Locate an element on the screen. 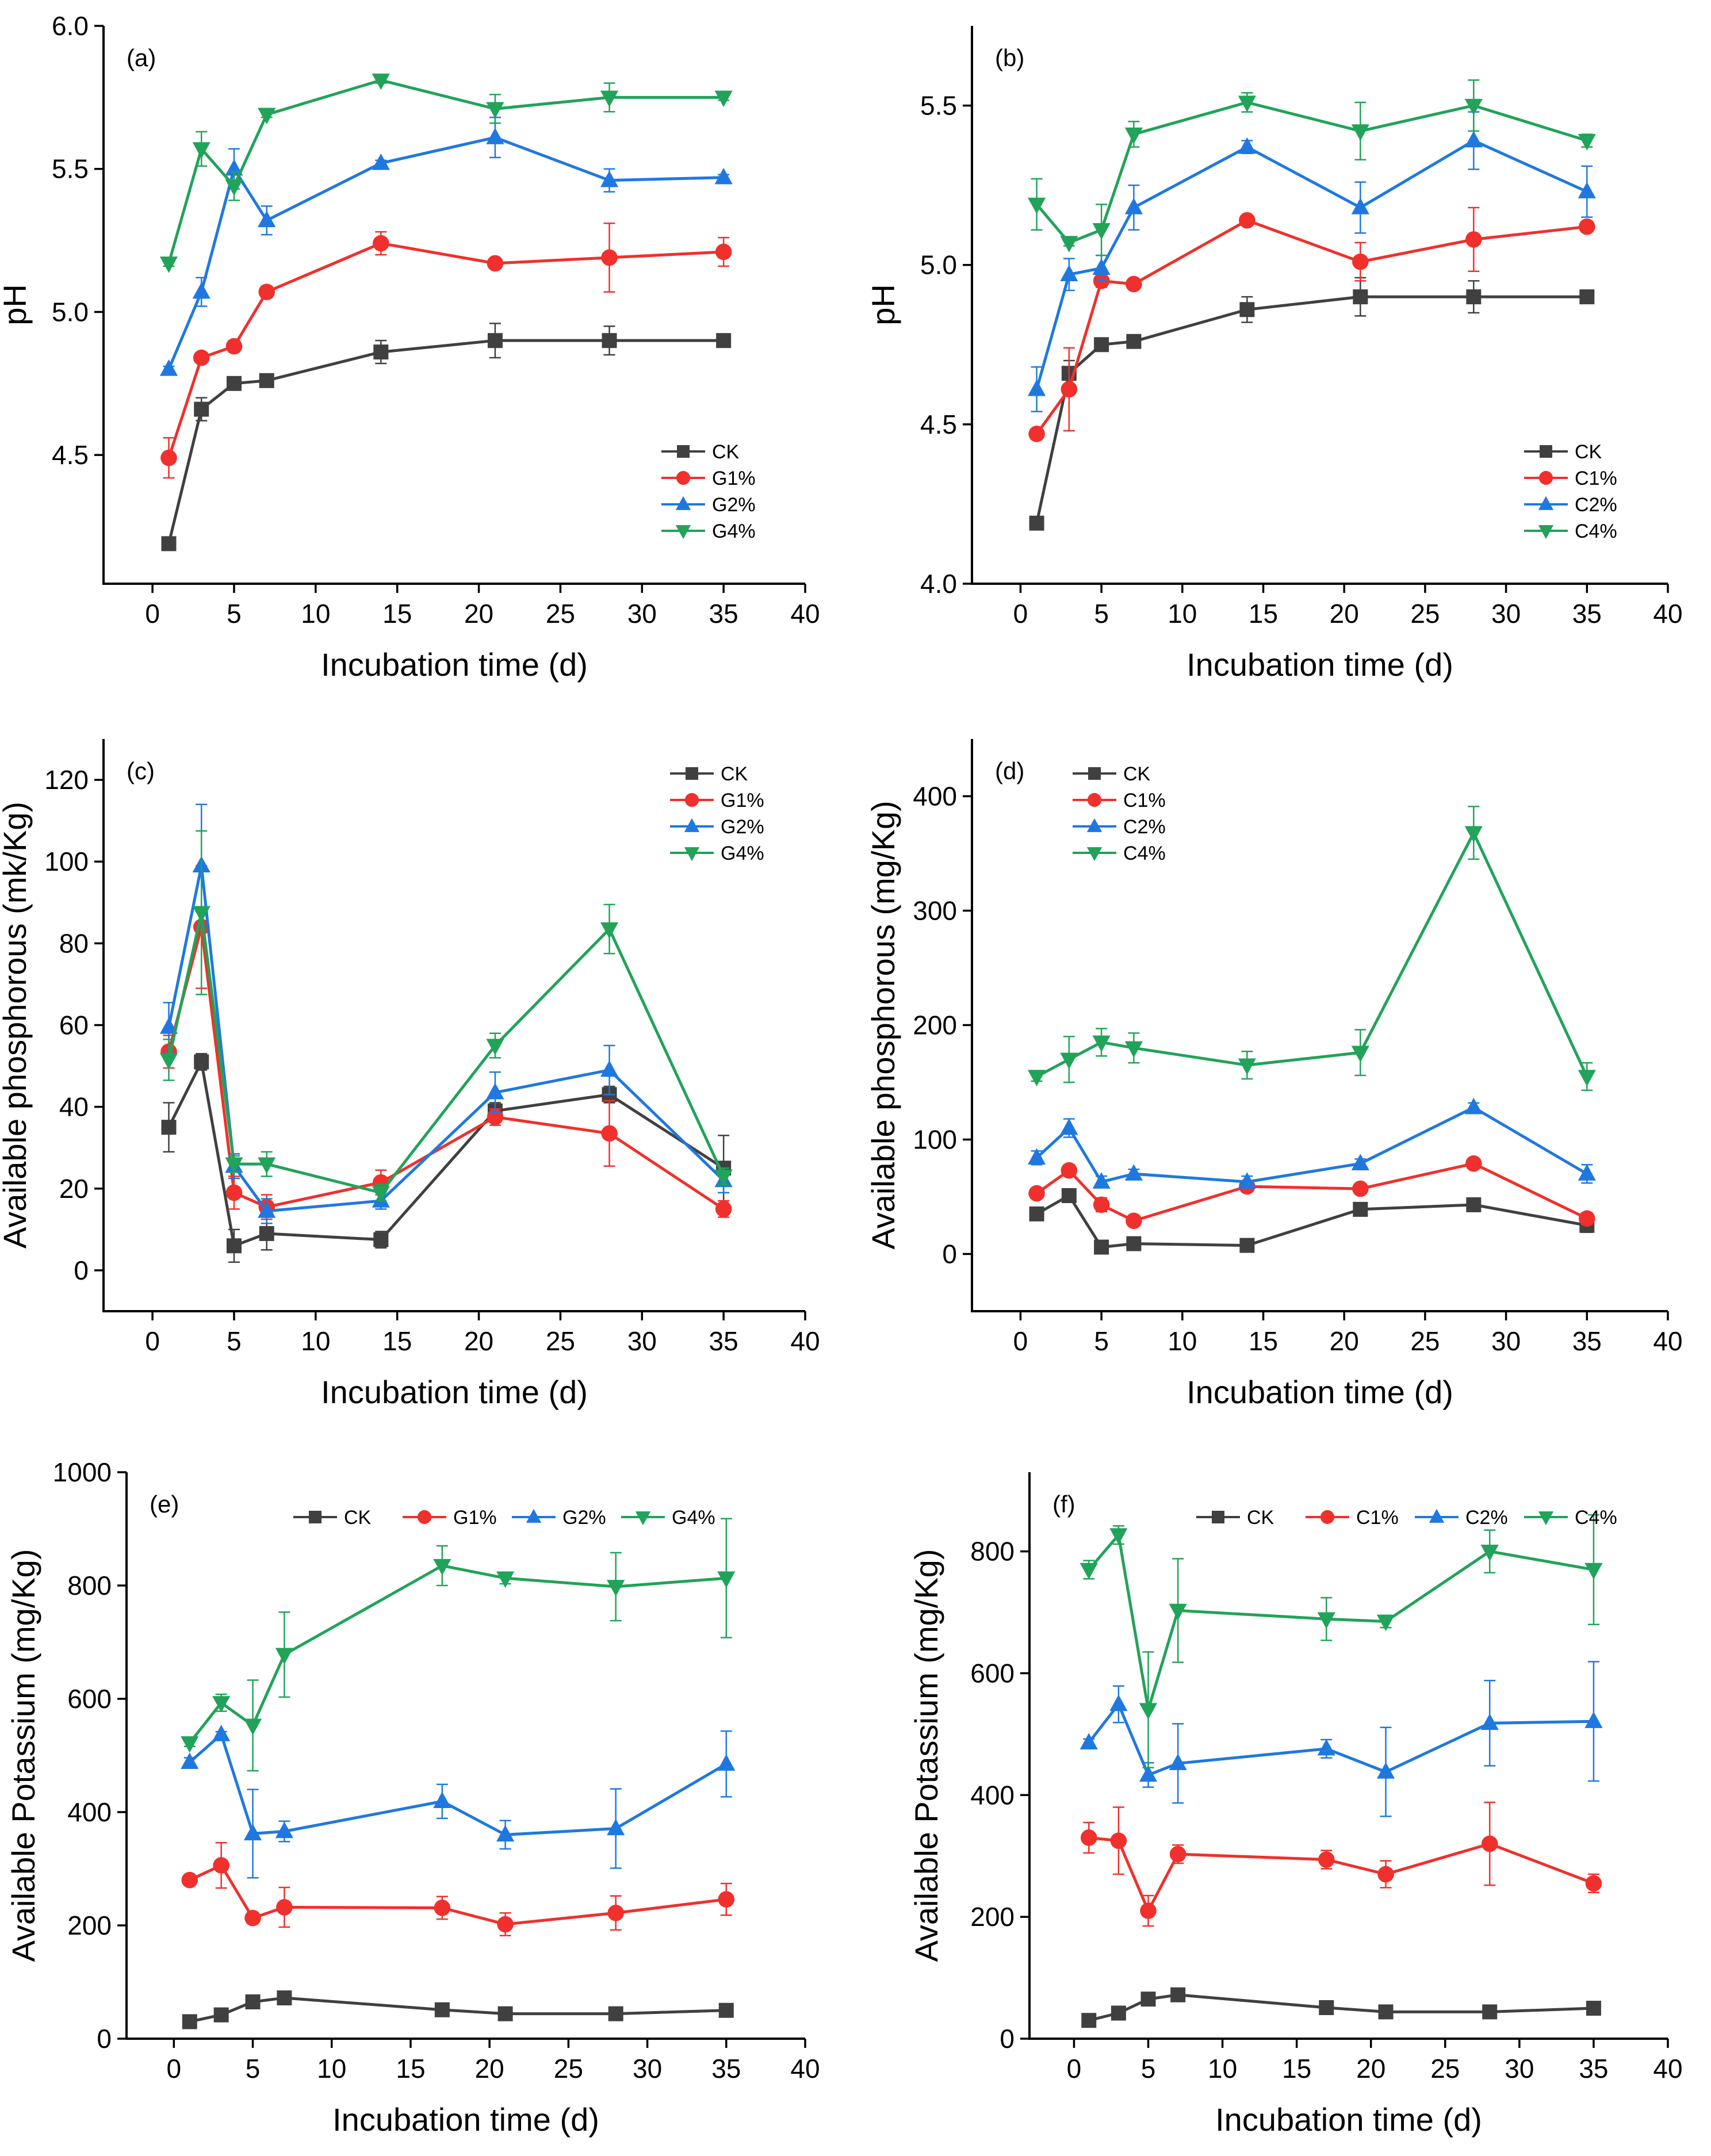 The height and width of the screenshot is (2156, 1711). x-tick-label-e: 15 is located at coordinates (410, 2069).